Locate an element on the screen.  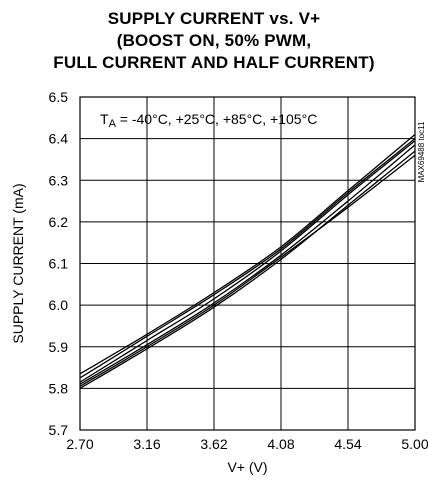
x-tick-label: 4.54 is located at coordinates (347, 444).